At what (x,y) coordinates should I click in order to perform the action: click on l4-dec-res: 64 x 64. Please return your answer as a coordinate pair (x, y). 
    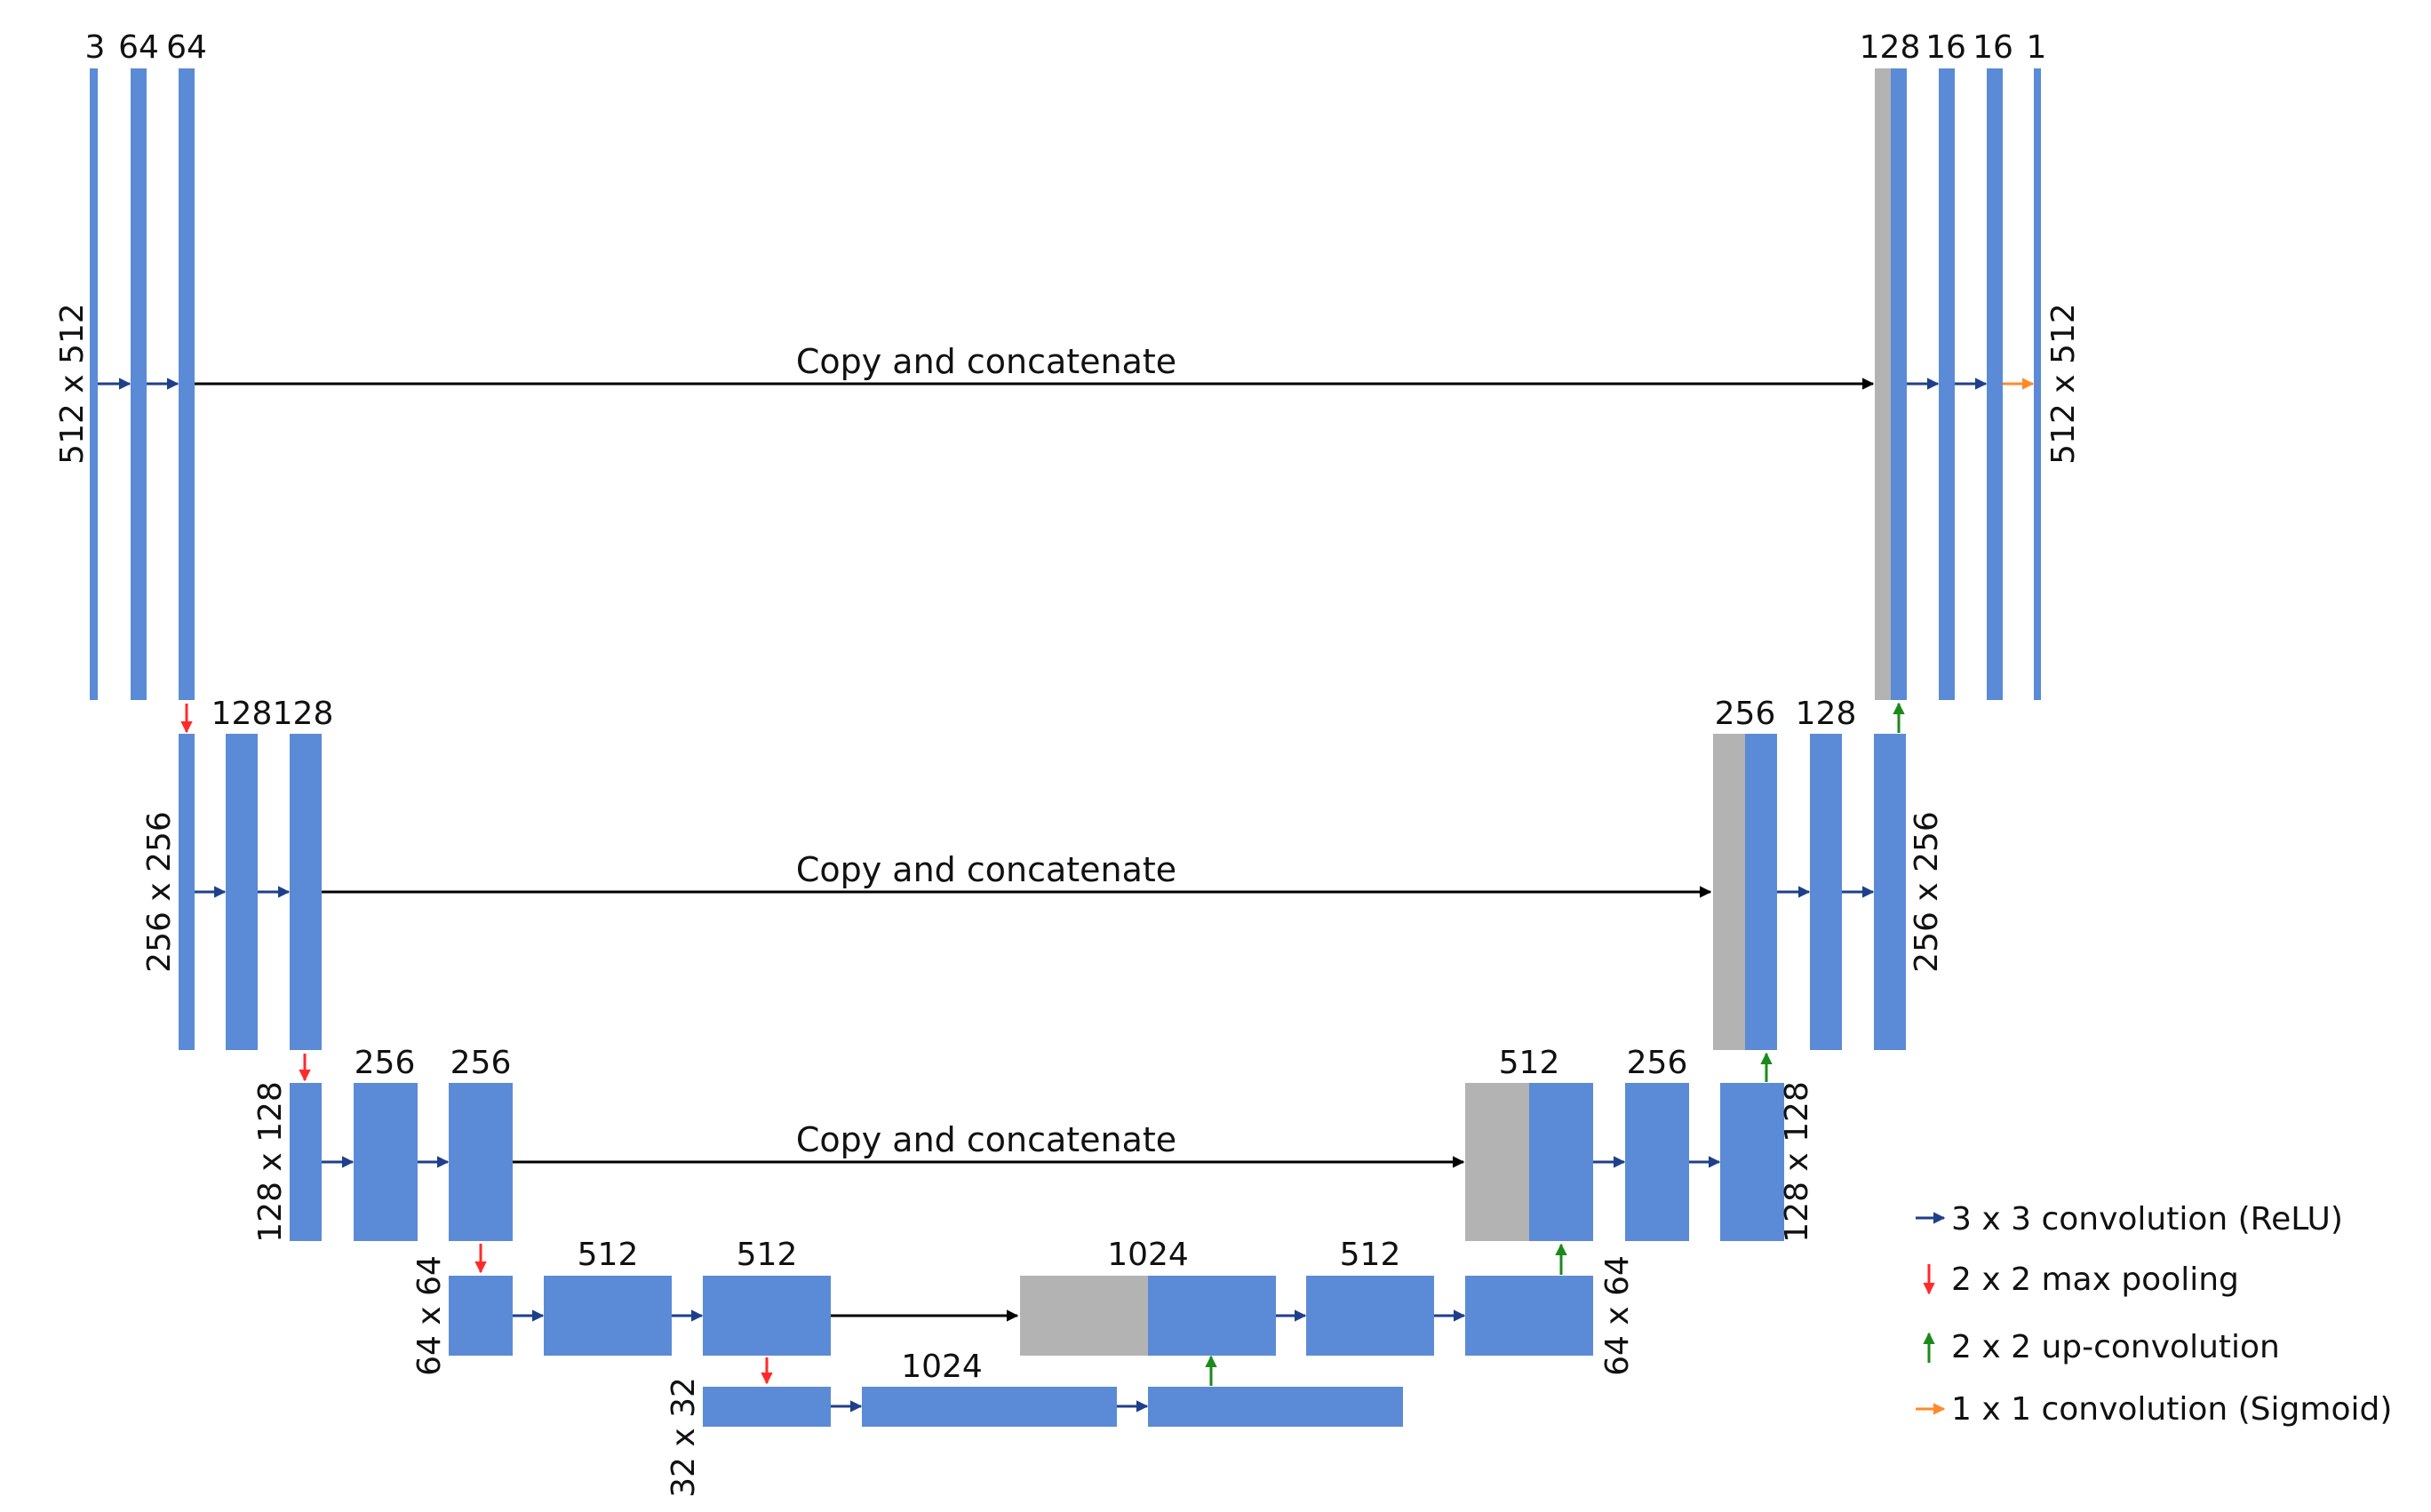
    Looking at the image, I should click on (1617, 1315).